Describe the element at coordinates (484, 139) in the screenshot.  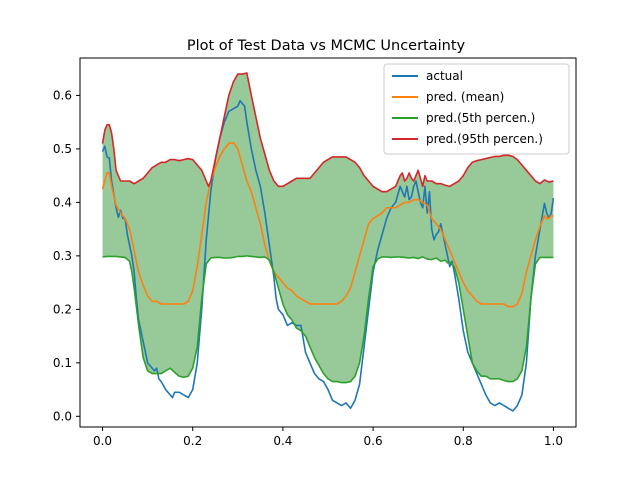
I see `legend-label-3: pred.(95th percen.)` at that location.